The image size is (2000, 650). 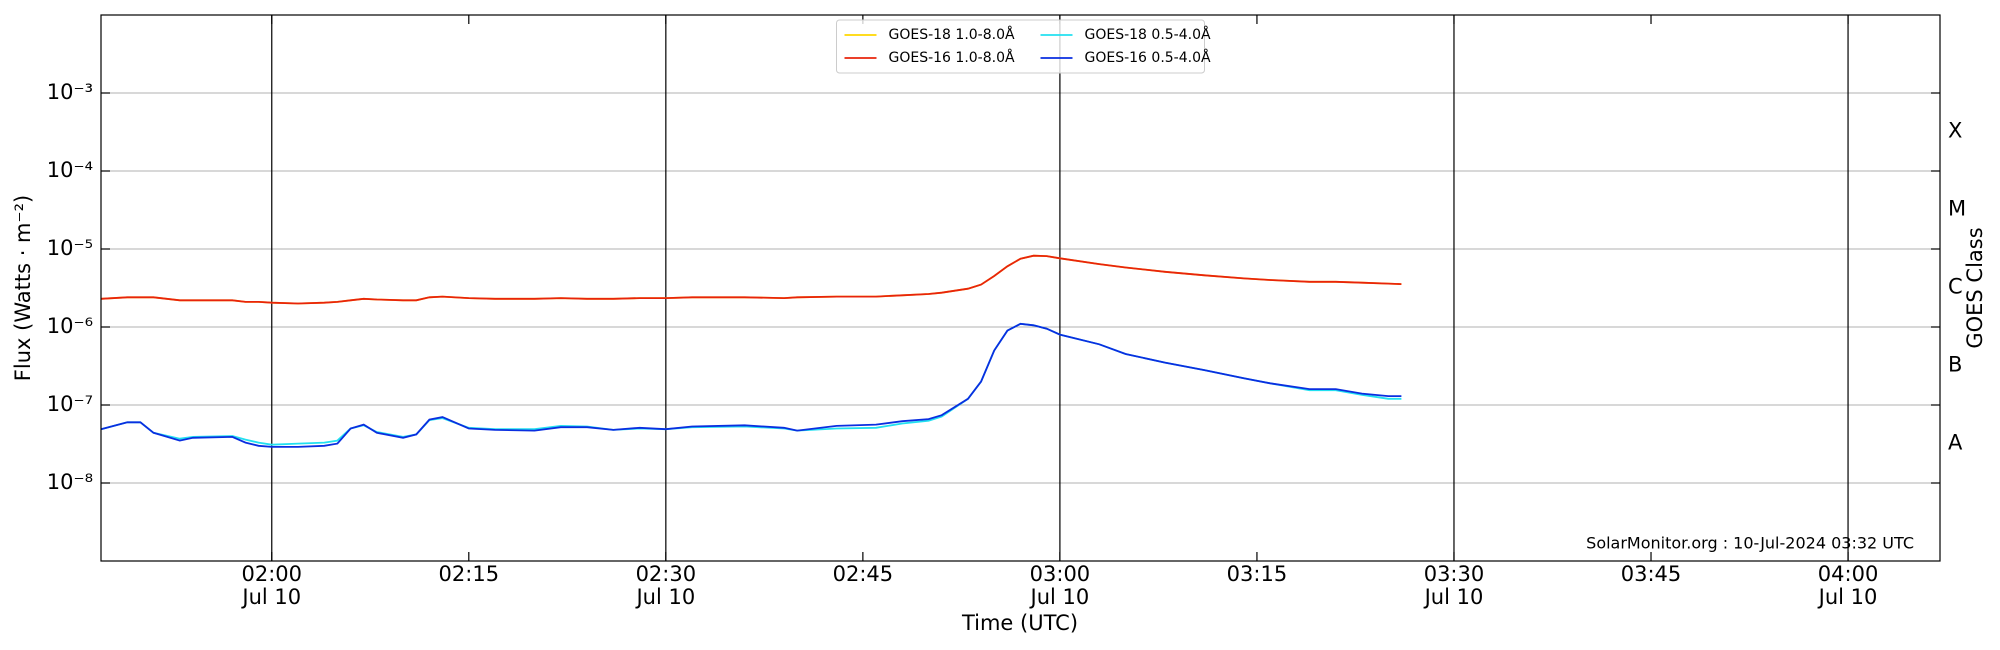 What do you see at coordinates (1257, 574) in the screenshot?
I see `x-tick-label: 03:15` at bounding box center [1257, 574].